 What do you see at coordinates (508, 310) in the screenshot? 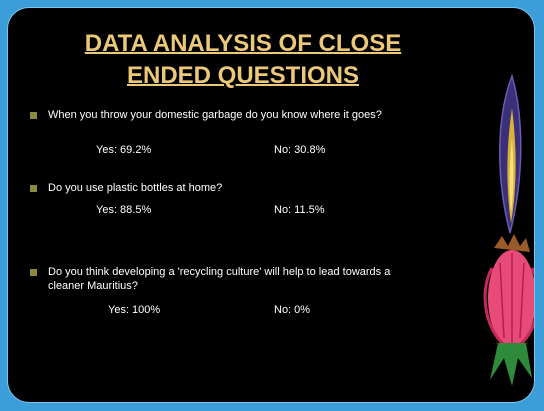
I see `lotus` at bounding box center [508, 310].